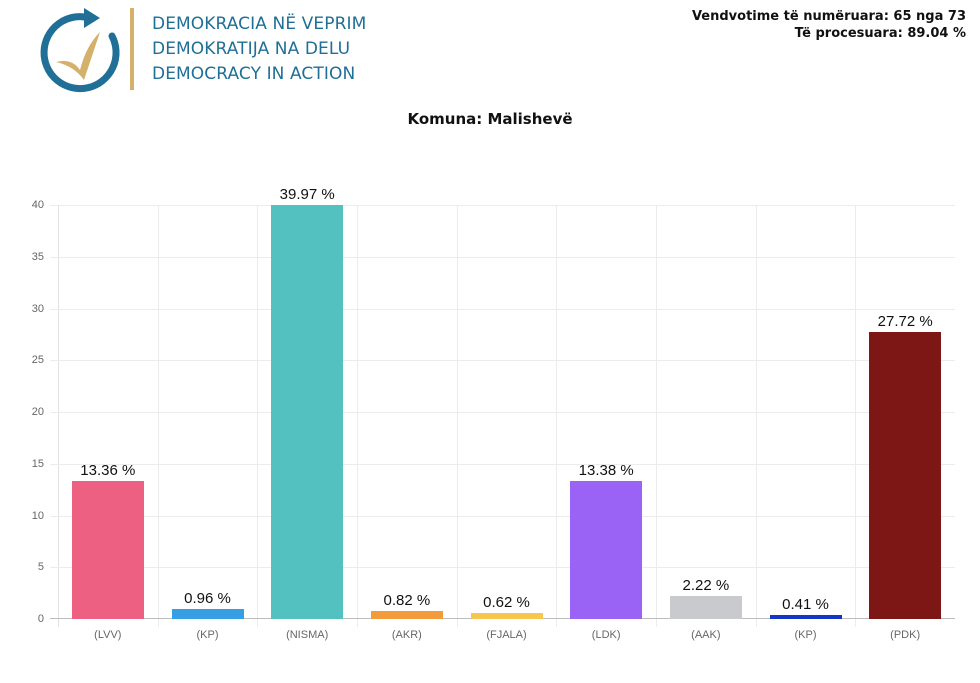 This screenshot has height=683, width=980. I want to click on bar-value-label: 27.72 %, so click(905, 322).